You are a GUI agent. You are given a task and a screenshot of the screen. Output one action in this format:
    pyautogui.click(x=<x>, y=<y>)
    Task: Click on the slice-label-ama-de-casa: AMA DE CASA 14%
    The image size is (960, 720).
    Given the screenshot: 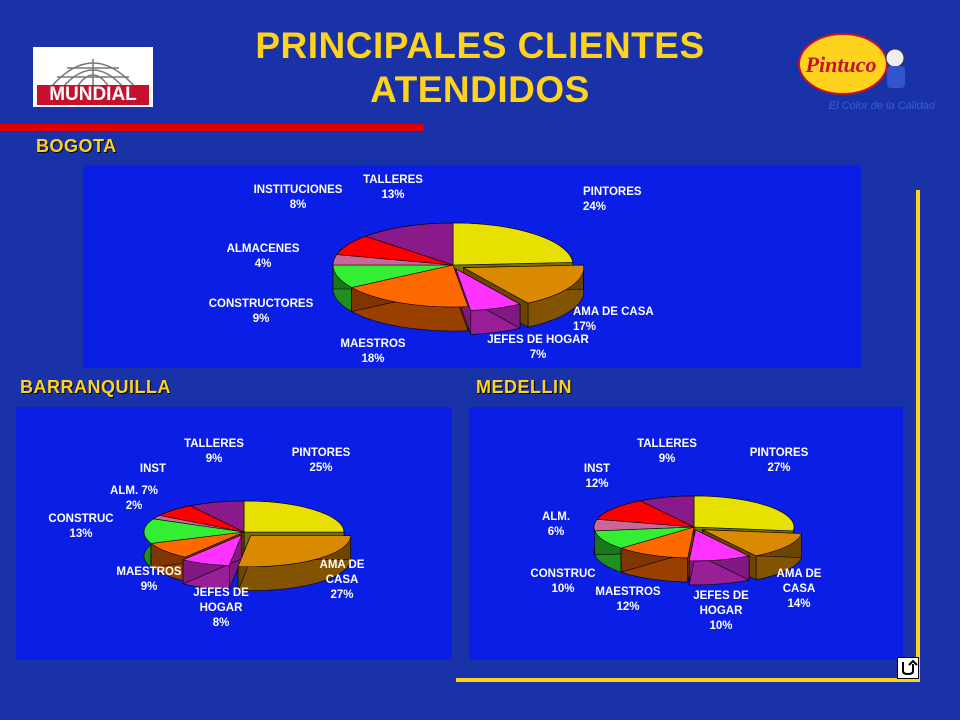 What is the action you would take?
    pyautogui.click(x=799, y=589)
    